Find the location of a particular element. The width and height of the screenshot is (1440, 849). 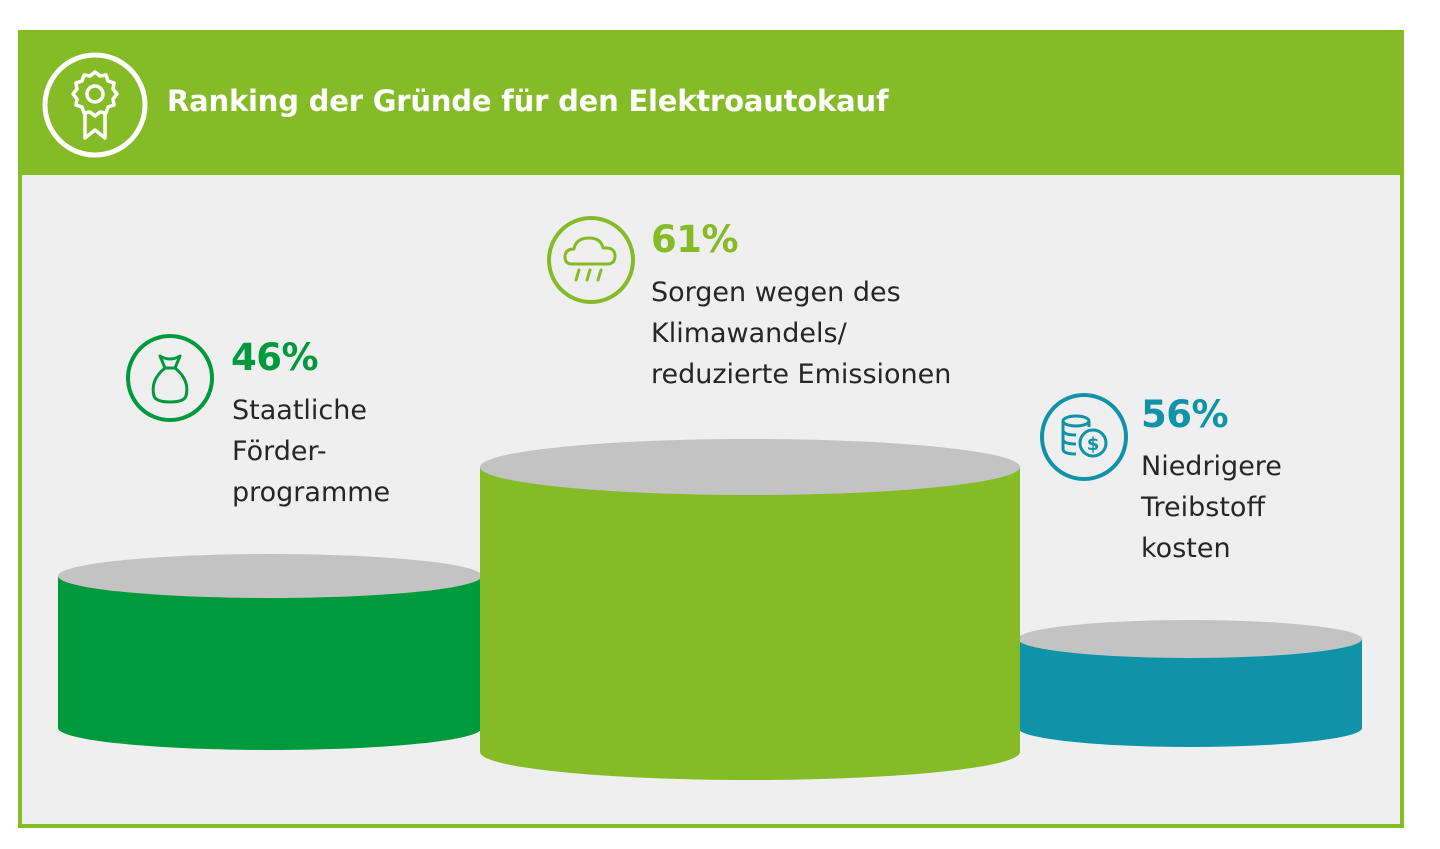

category-label-3-line-1: Niedrigere is located at coordinates (1211, 466).